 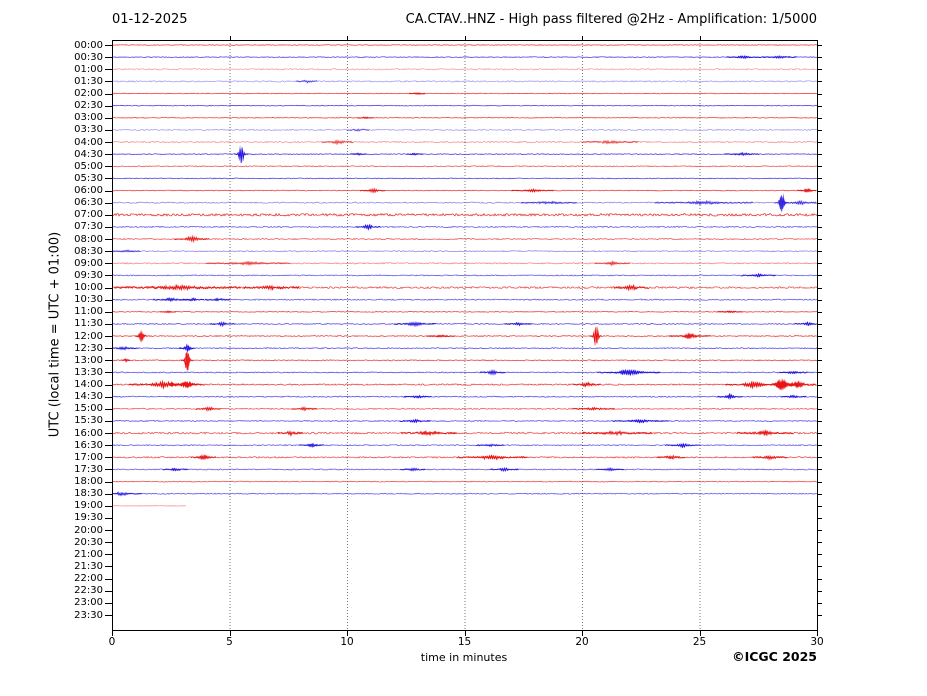 What do you see at coordinates (88, 579) in the screenshot?
I see `y-tick-label: 22:00` at bounding box center [88, 579].